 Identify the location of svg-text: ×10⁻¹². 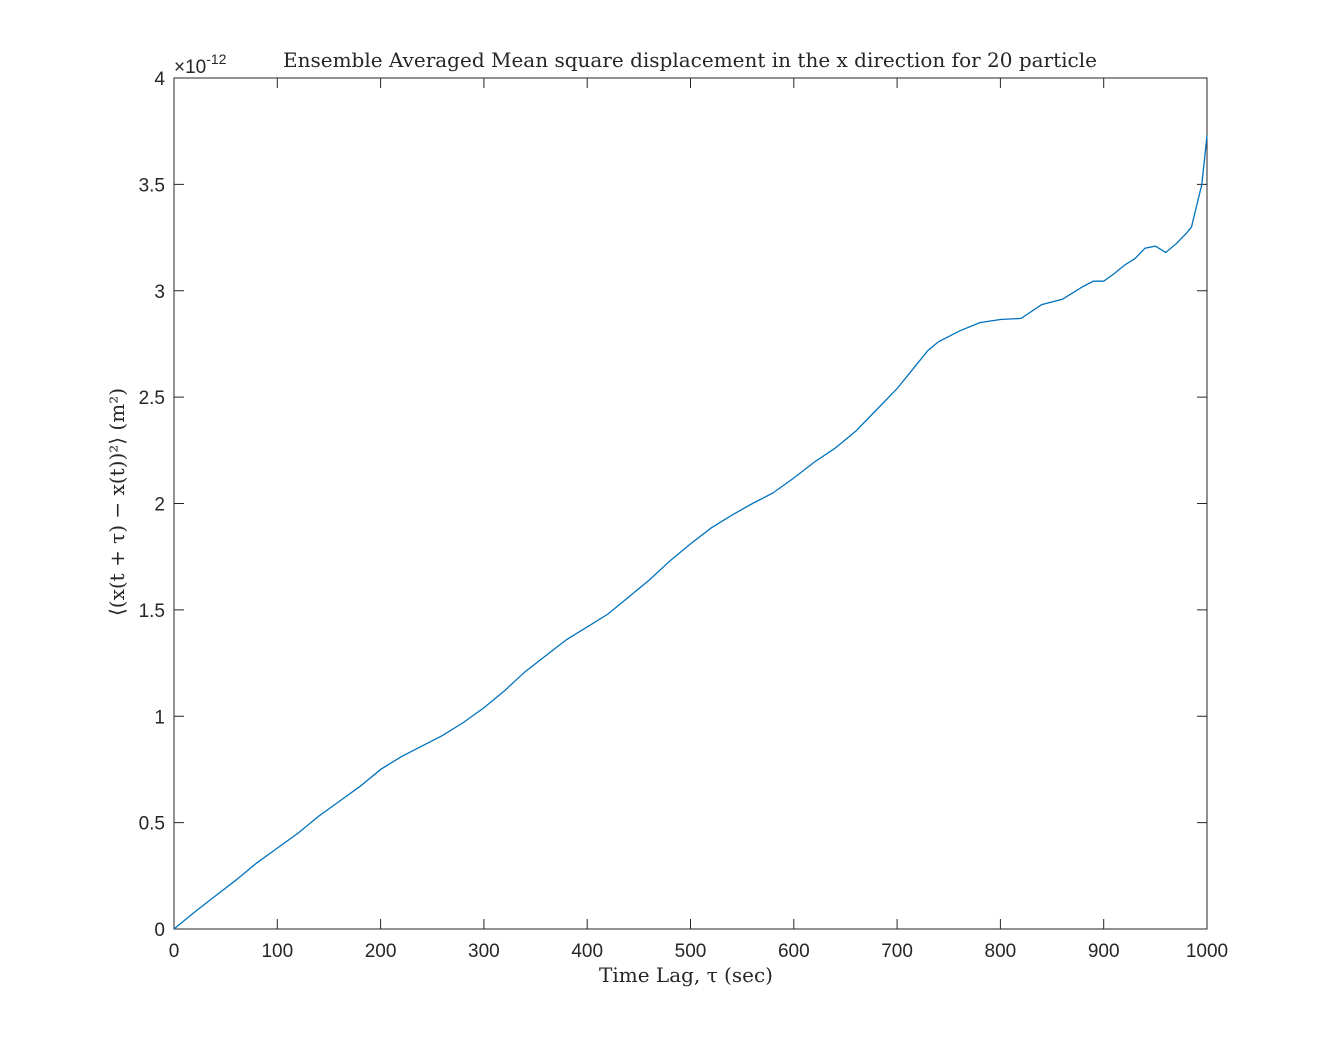
(200, 64).